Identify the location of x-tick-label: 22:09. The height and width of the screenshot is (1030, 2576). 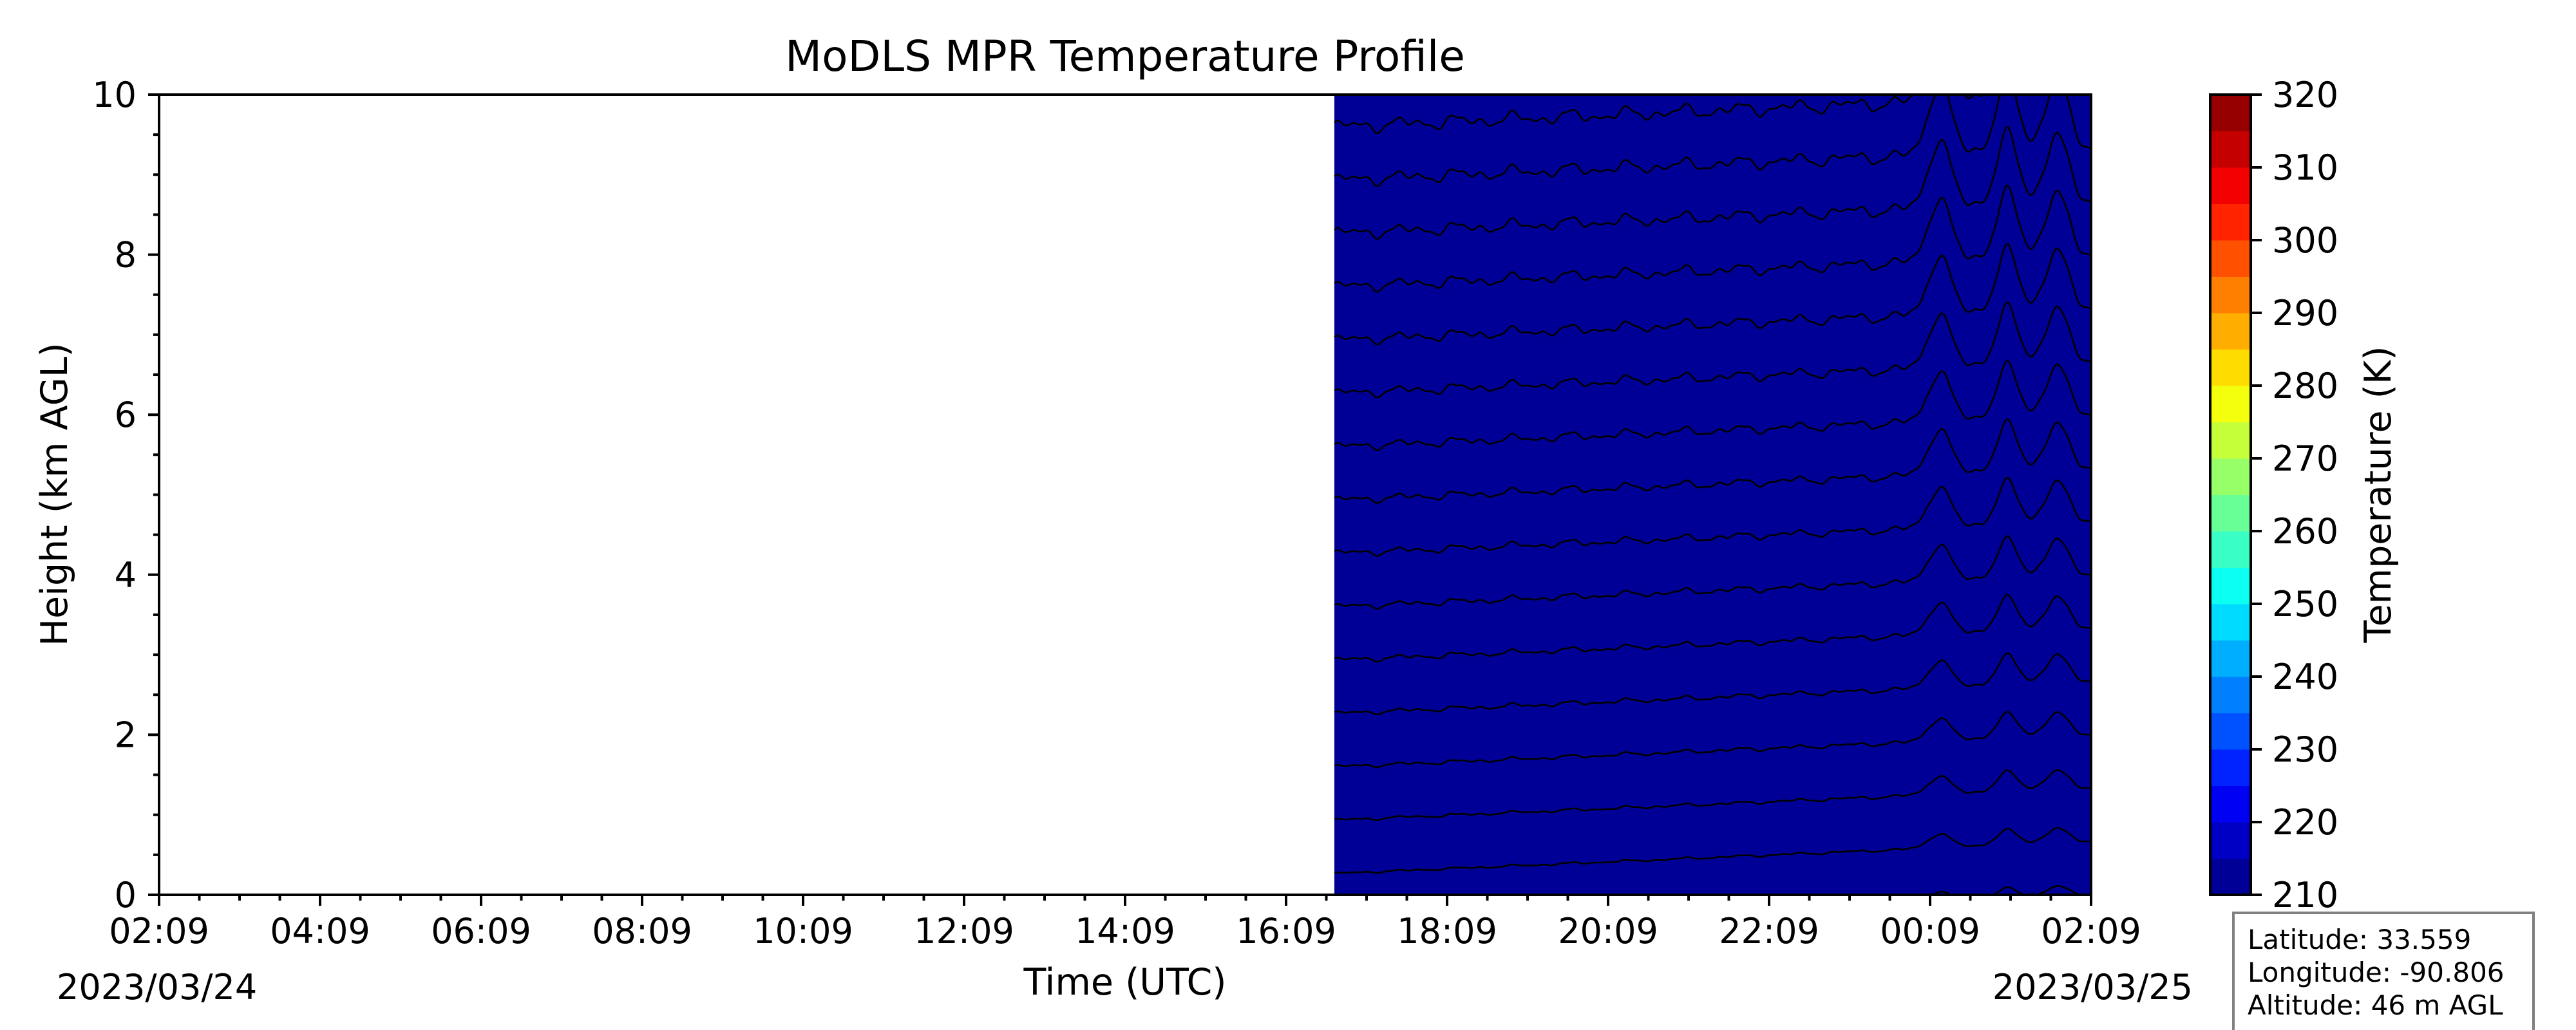
(1769, 931).